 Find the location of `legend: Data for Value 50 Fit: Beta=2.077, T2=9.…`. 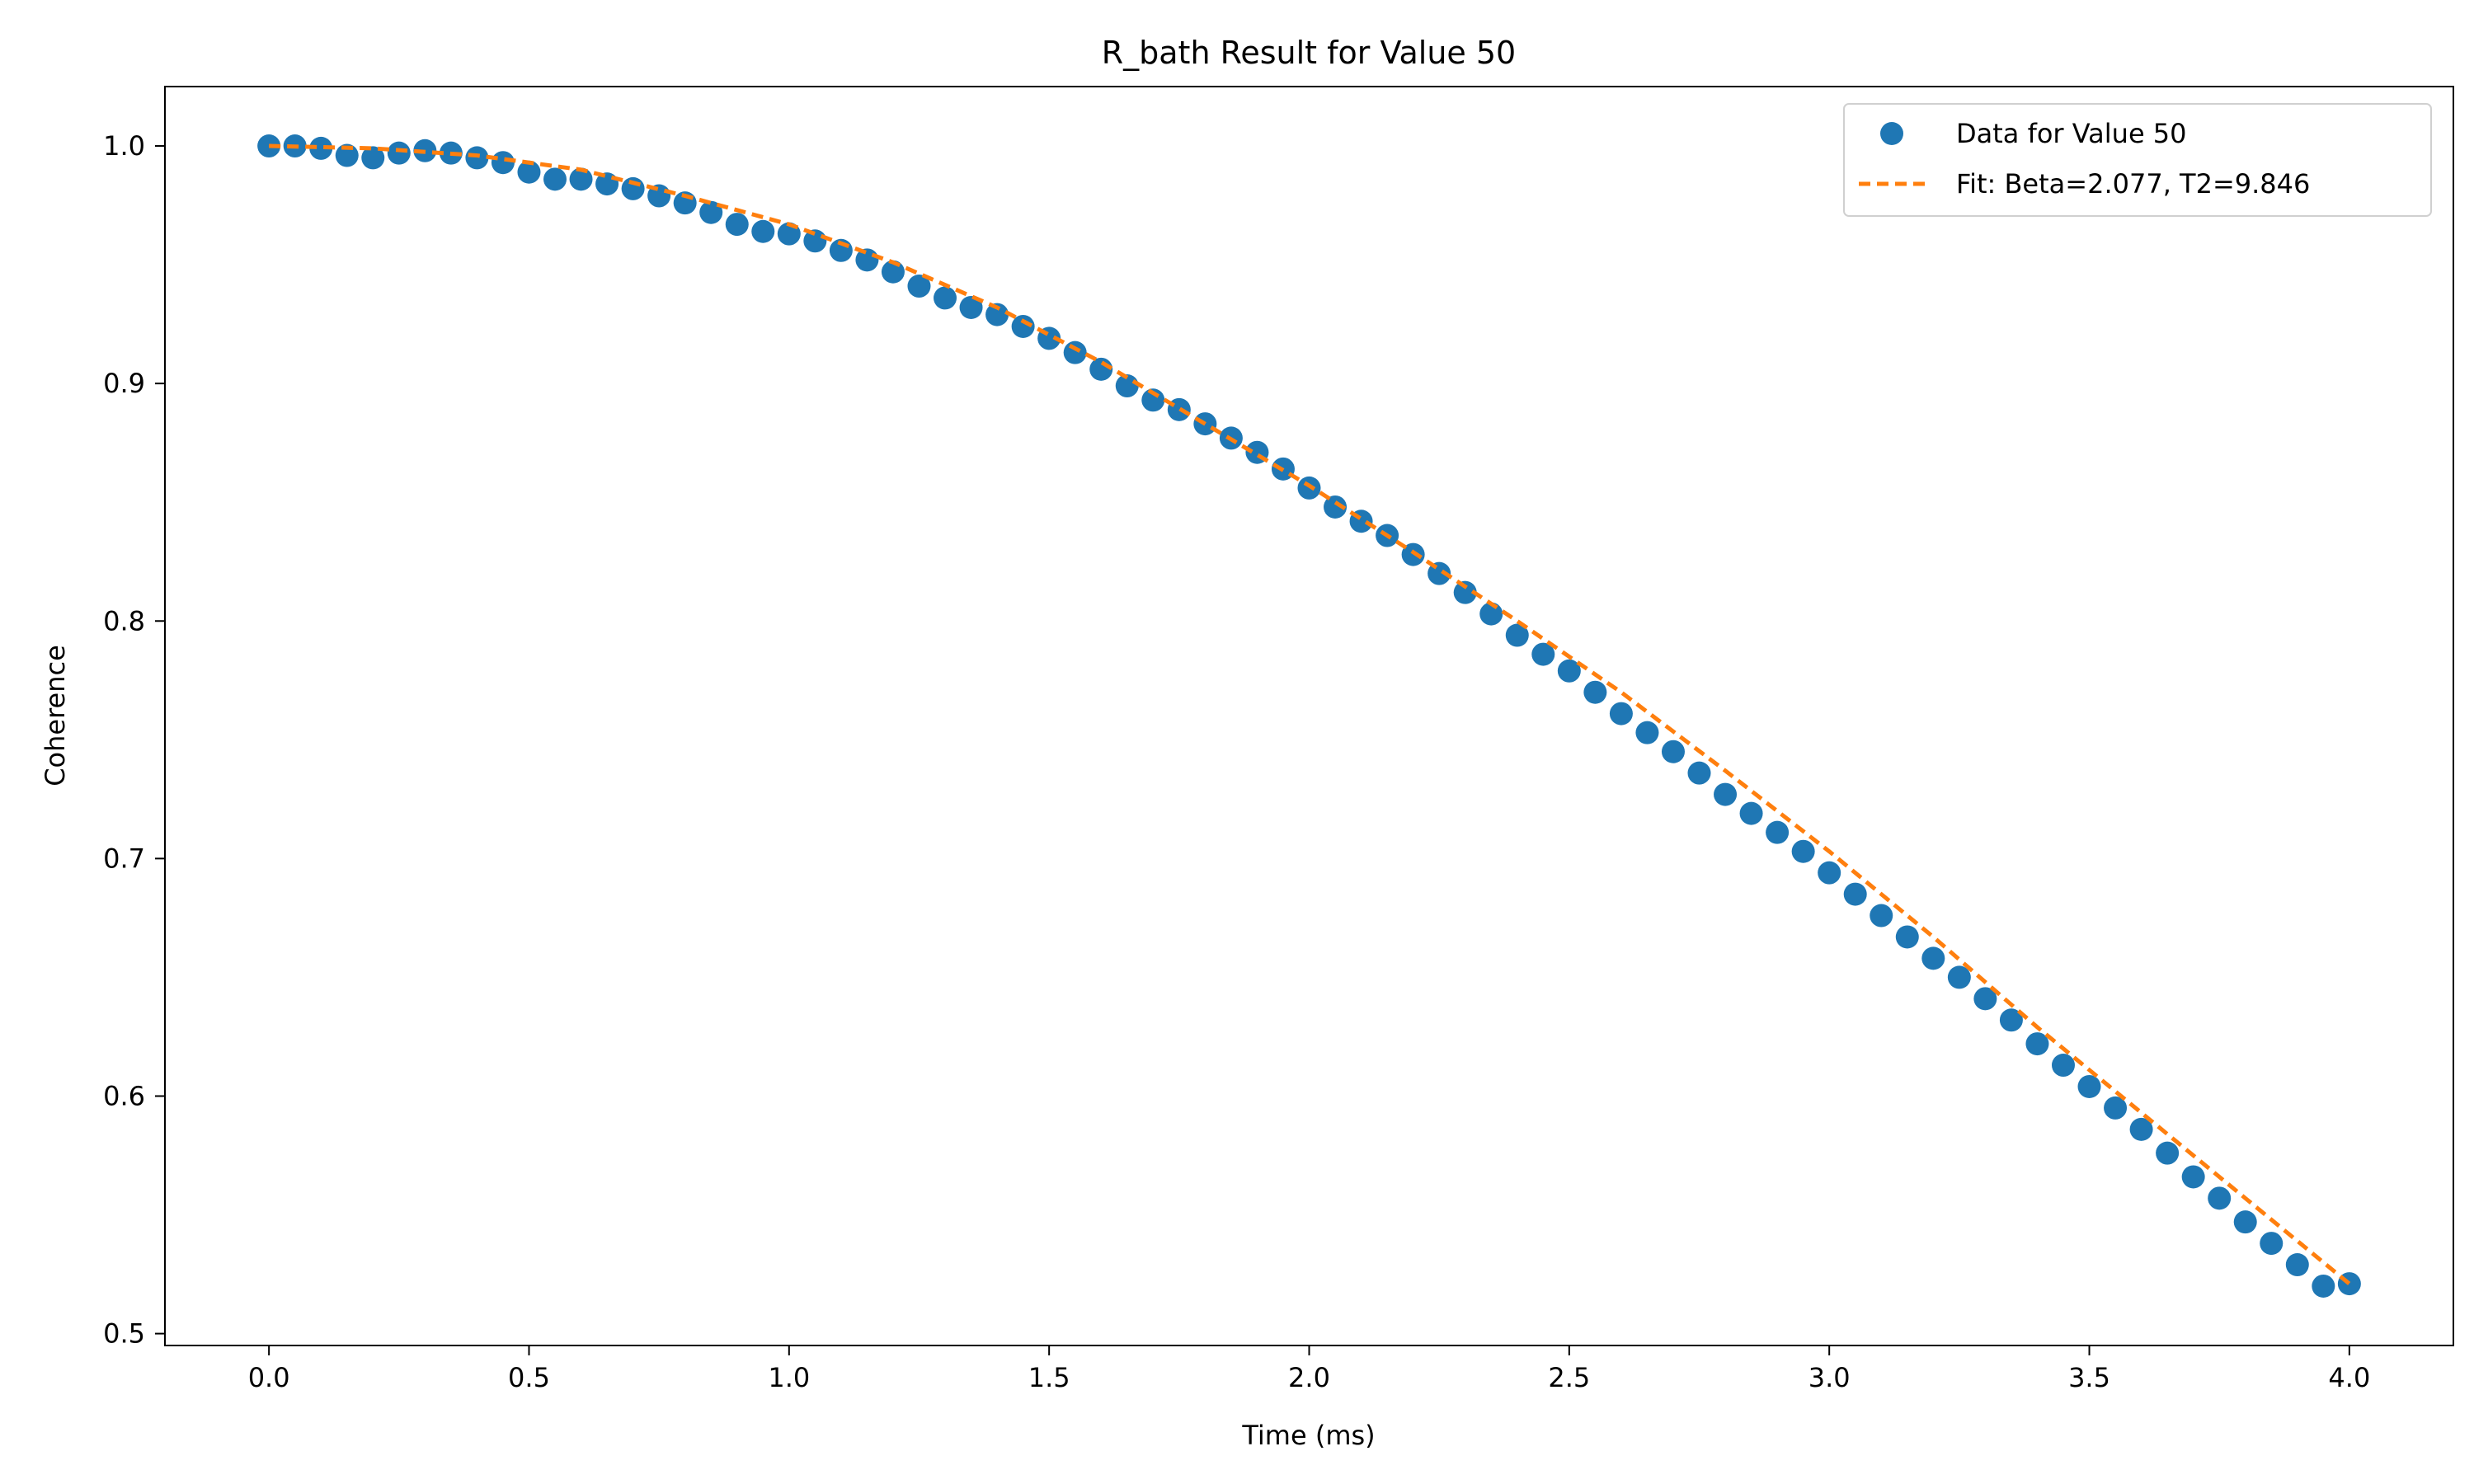

legend: Data for Value 50 Fit: Beta=2.077, T2=9.… is located at coordinates (2137, 160).